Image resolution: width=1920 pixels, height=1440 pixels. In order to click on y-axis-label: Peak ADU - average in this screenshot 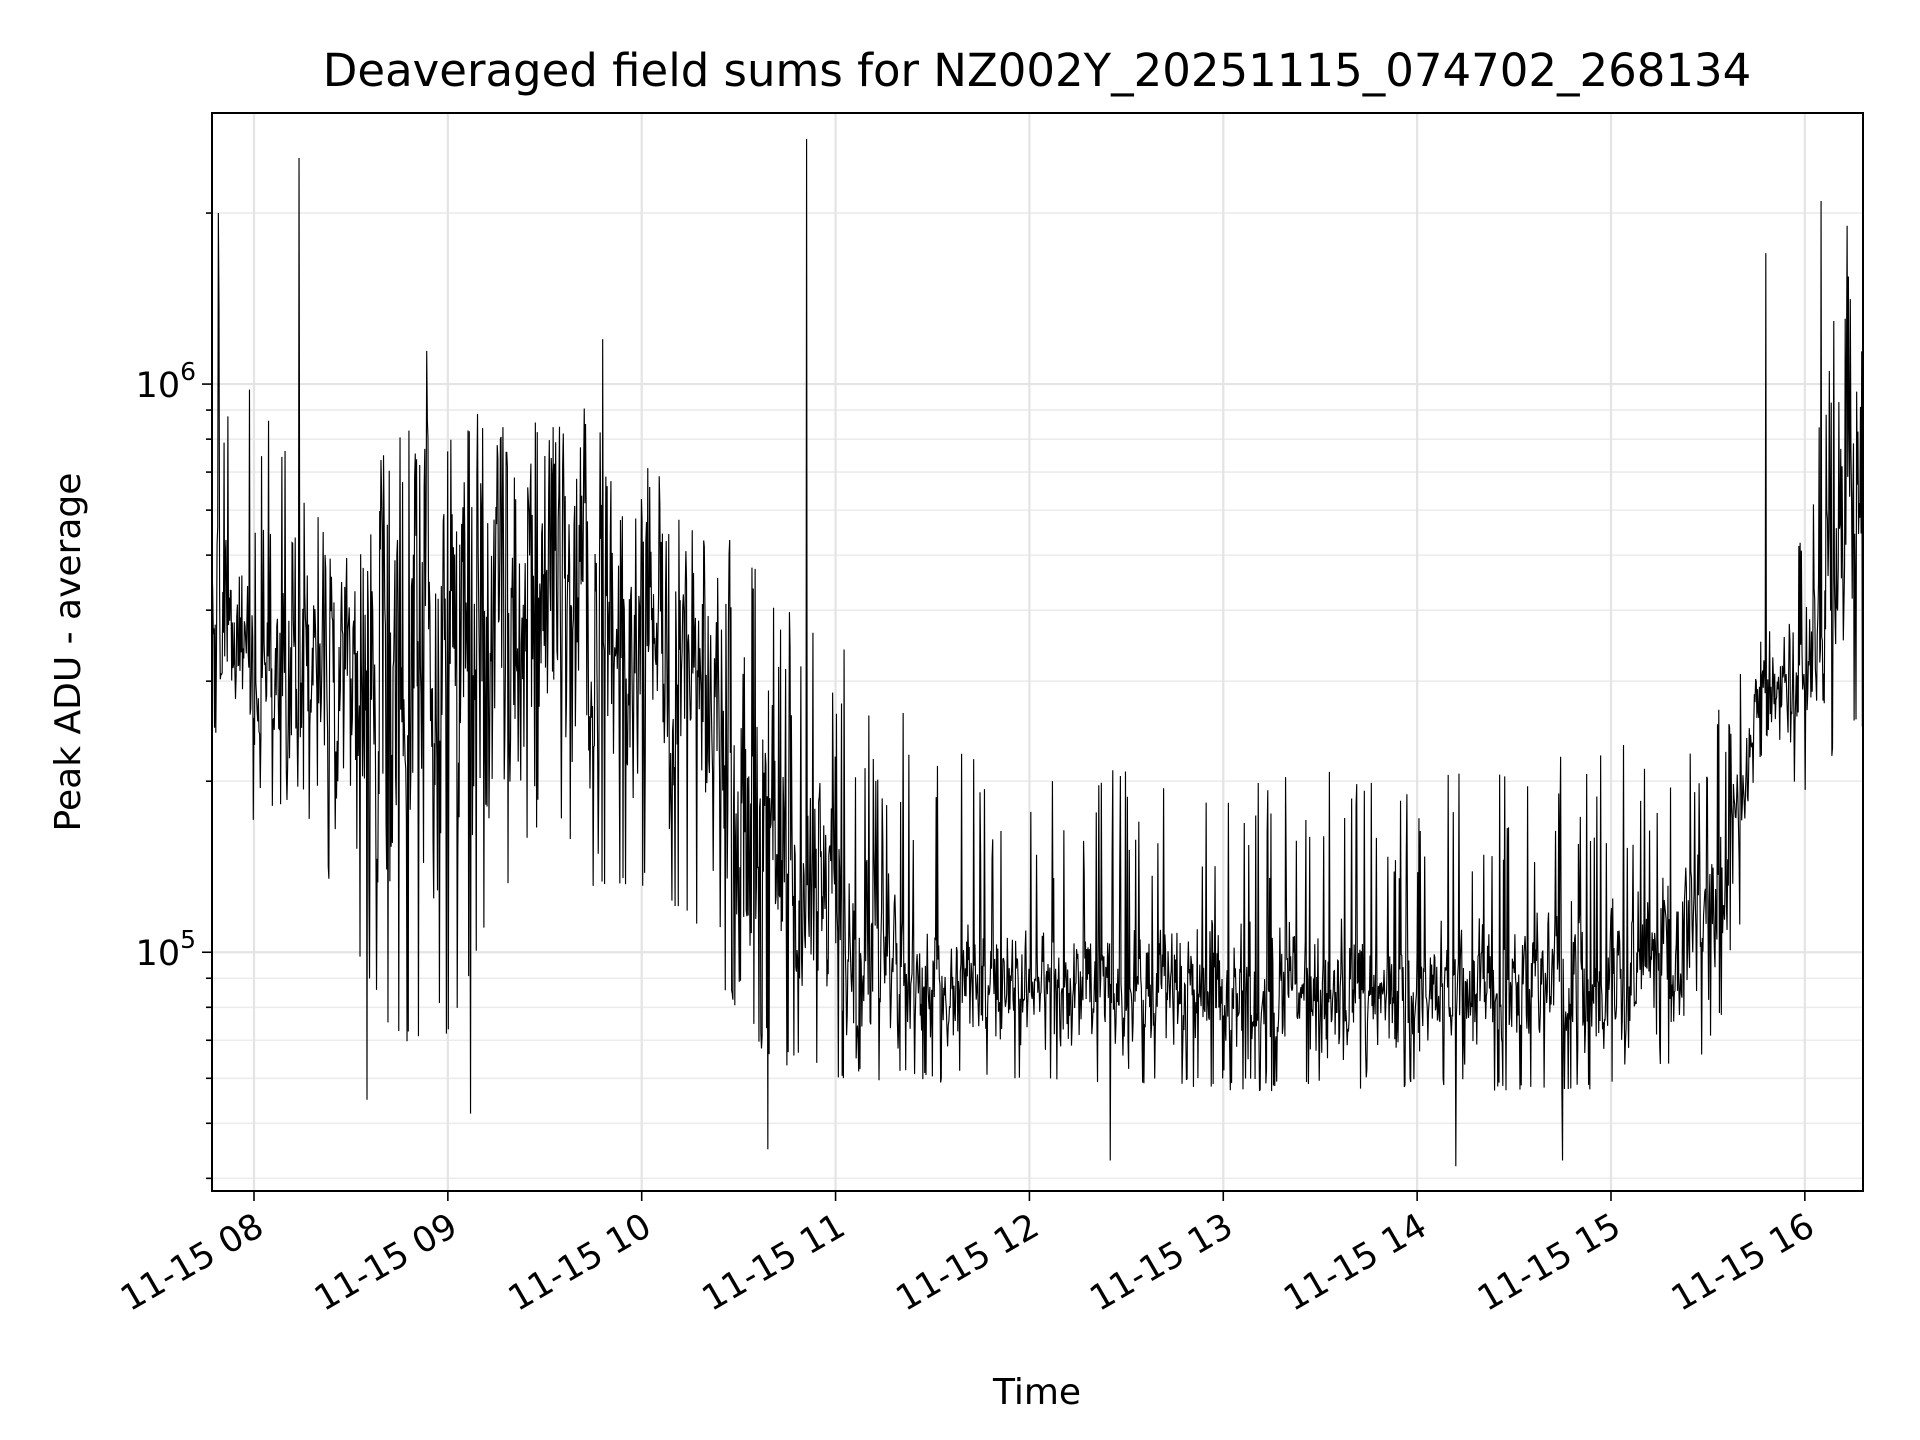, I will do `click(68, 652)`.